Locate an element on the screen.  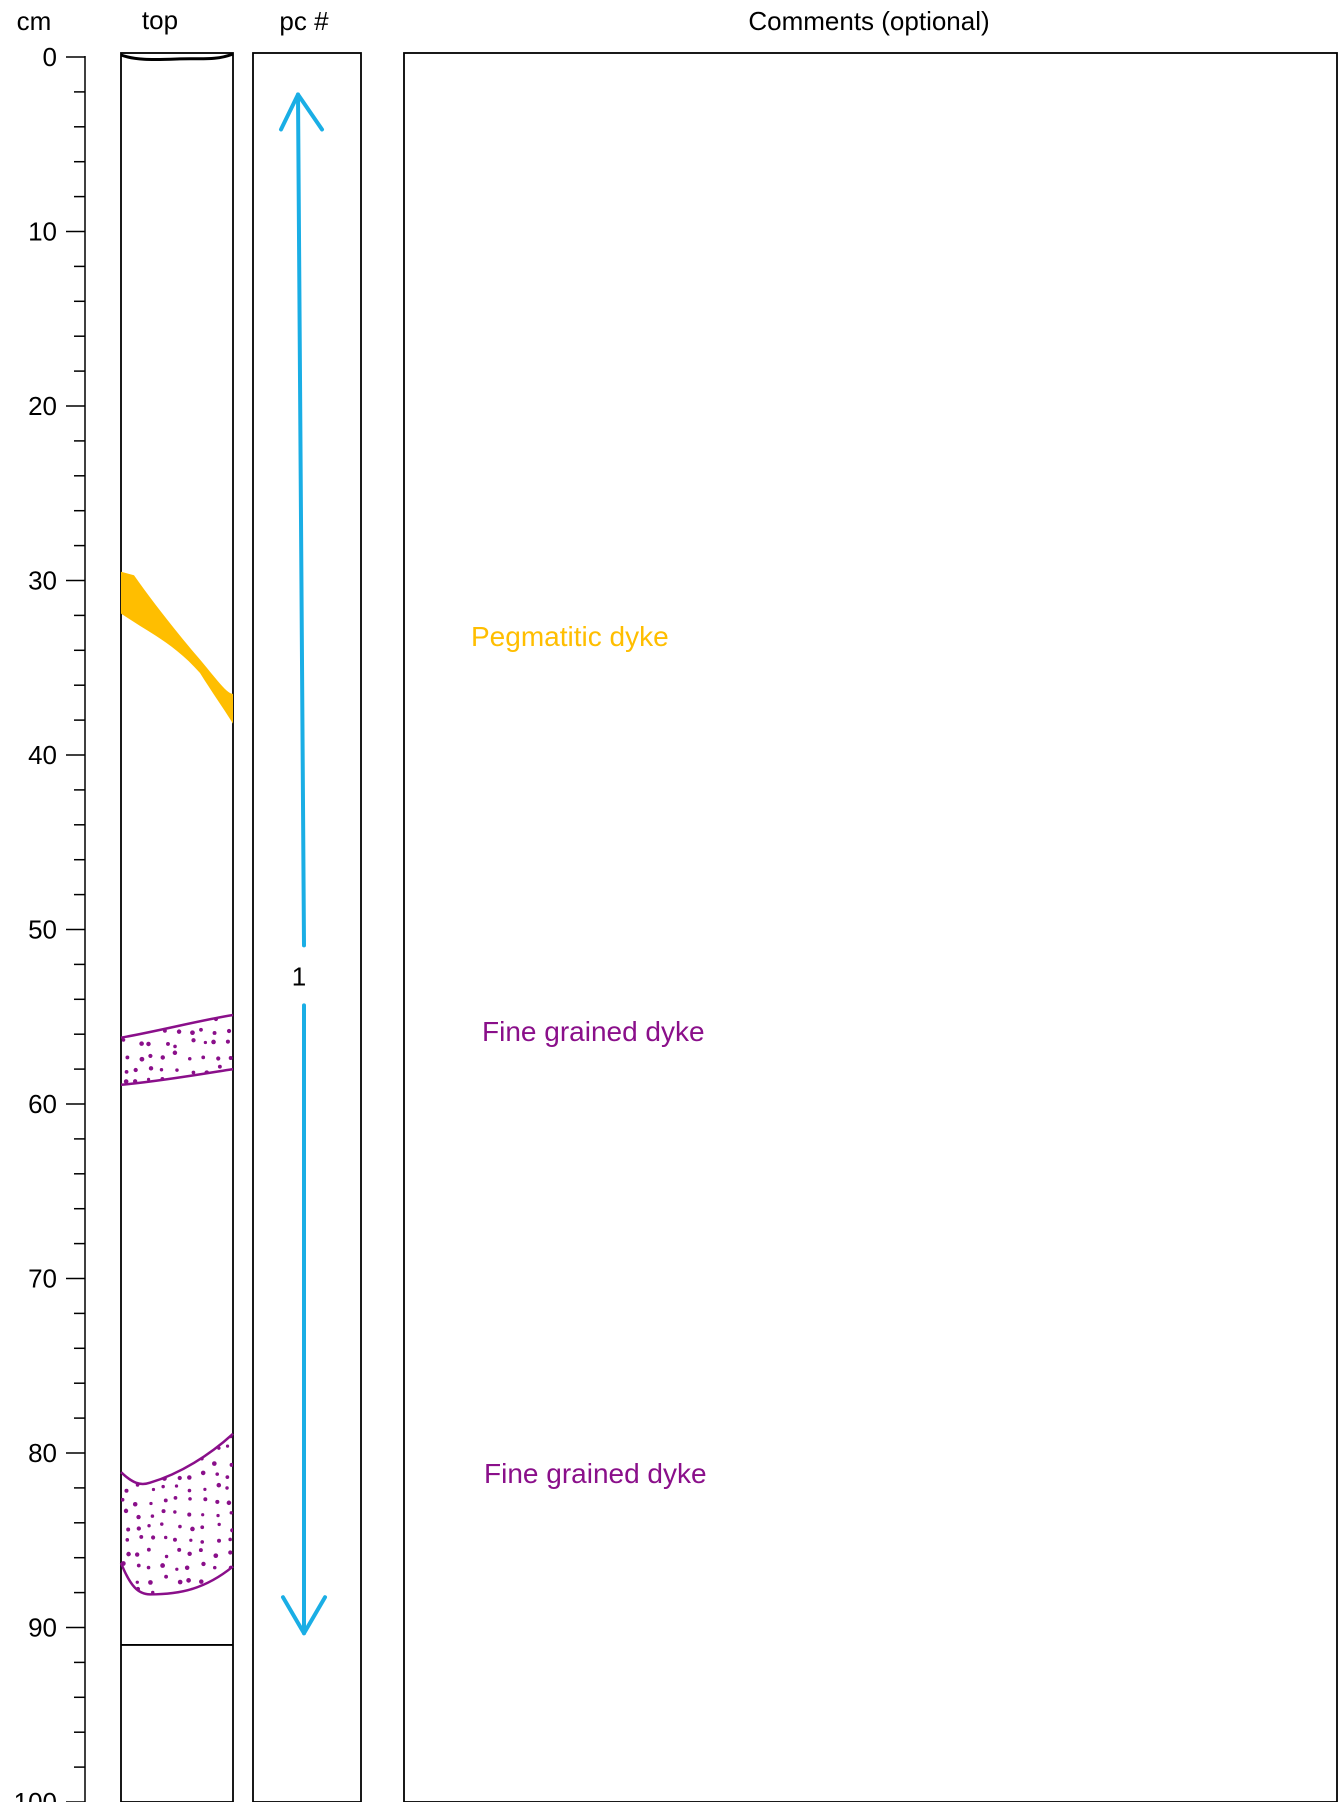
piece-number: 1 is located at coordinates (299, 976).